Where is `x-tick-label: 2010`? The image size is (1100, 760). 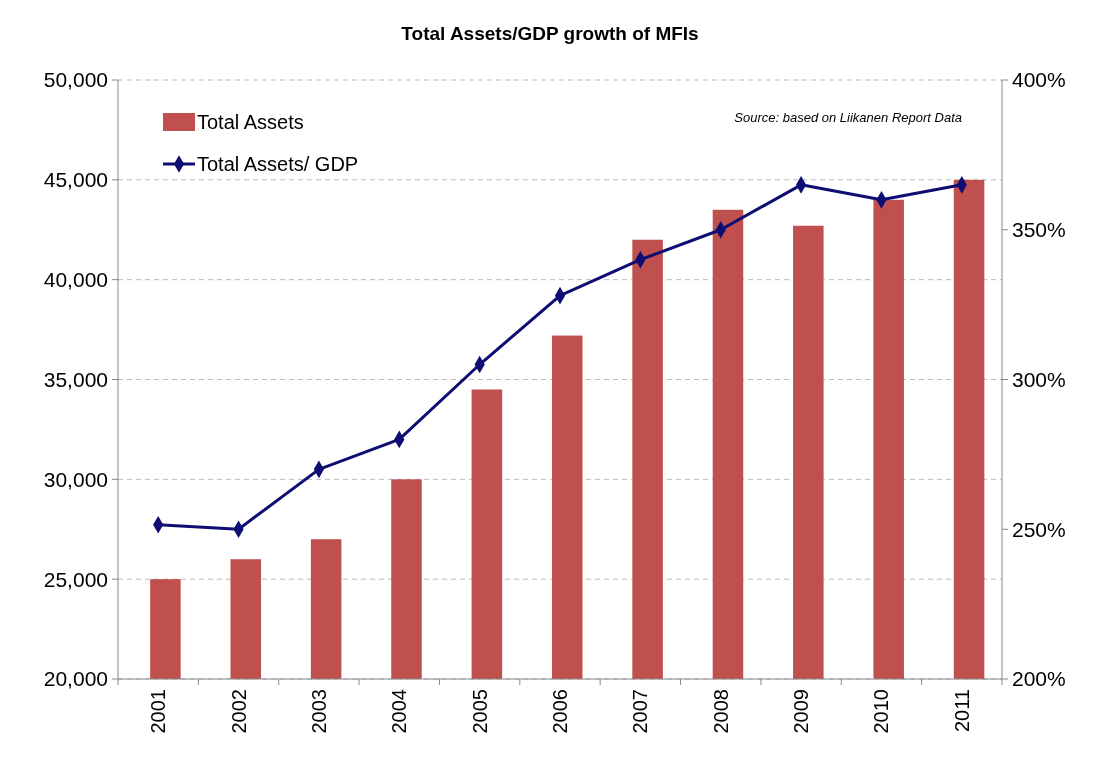
x-tick-label: 2010 is located at coordinates (881, 711).